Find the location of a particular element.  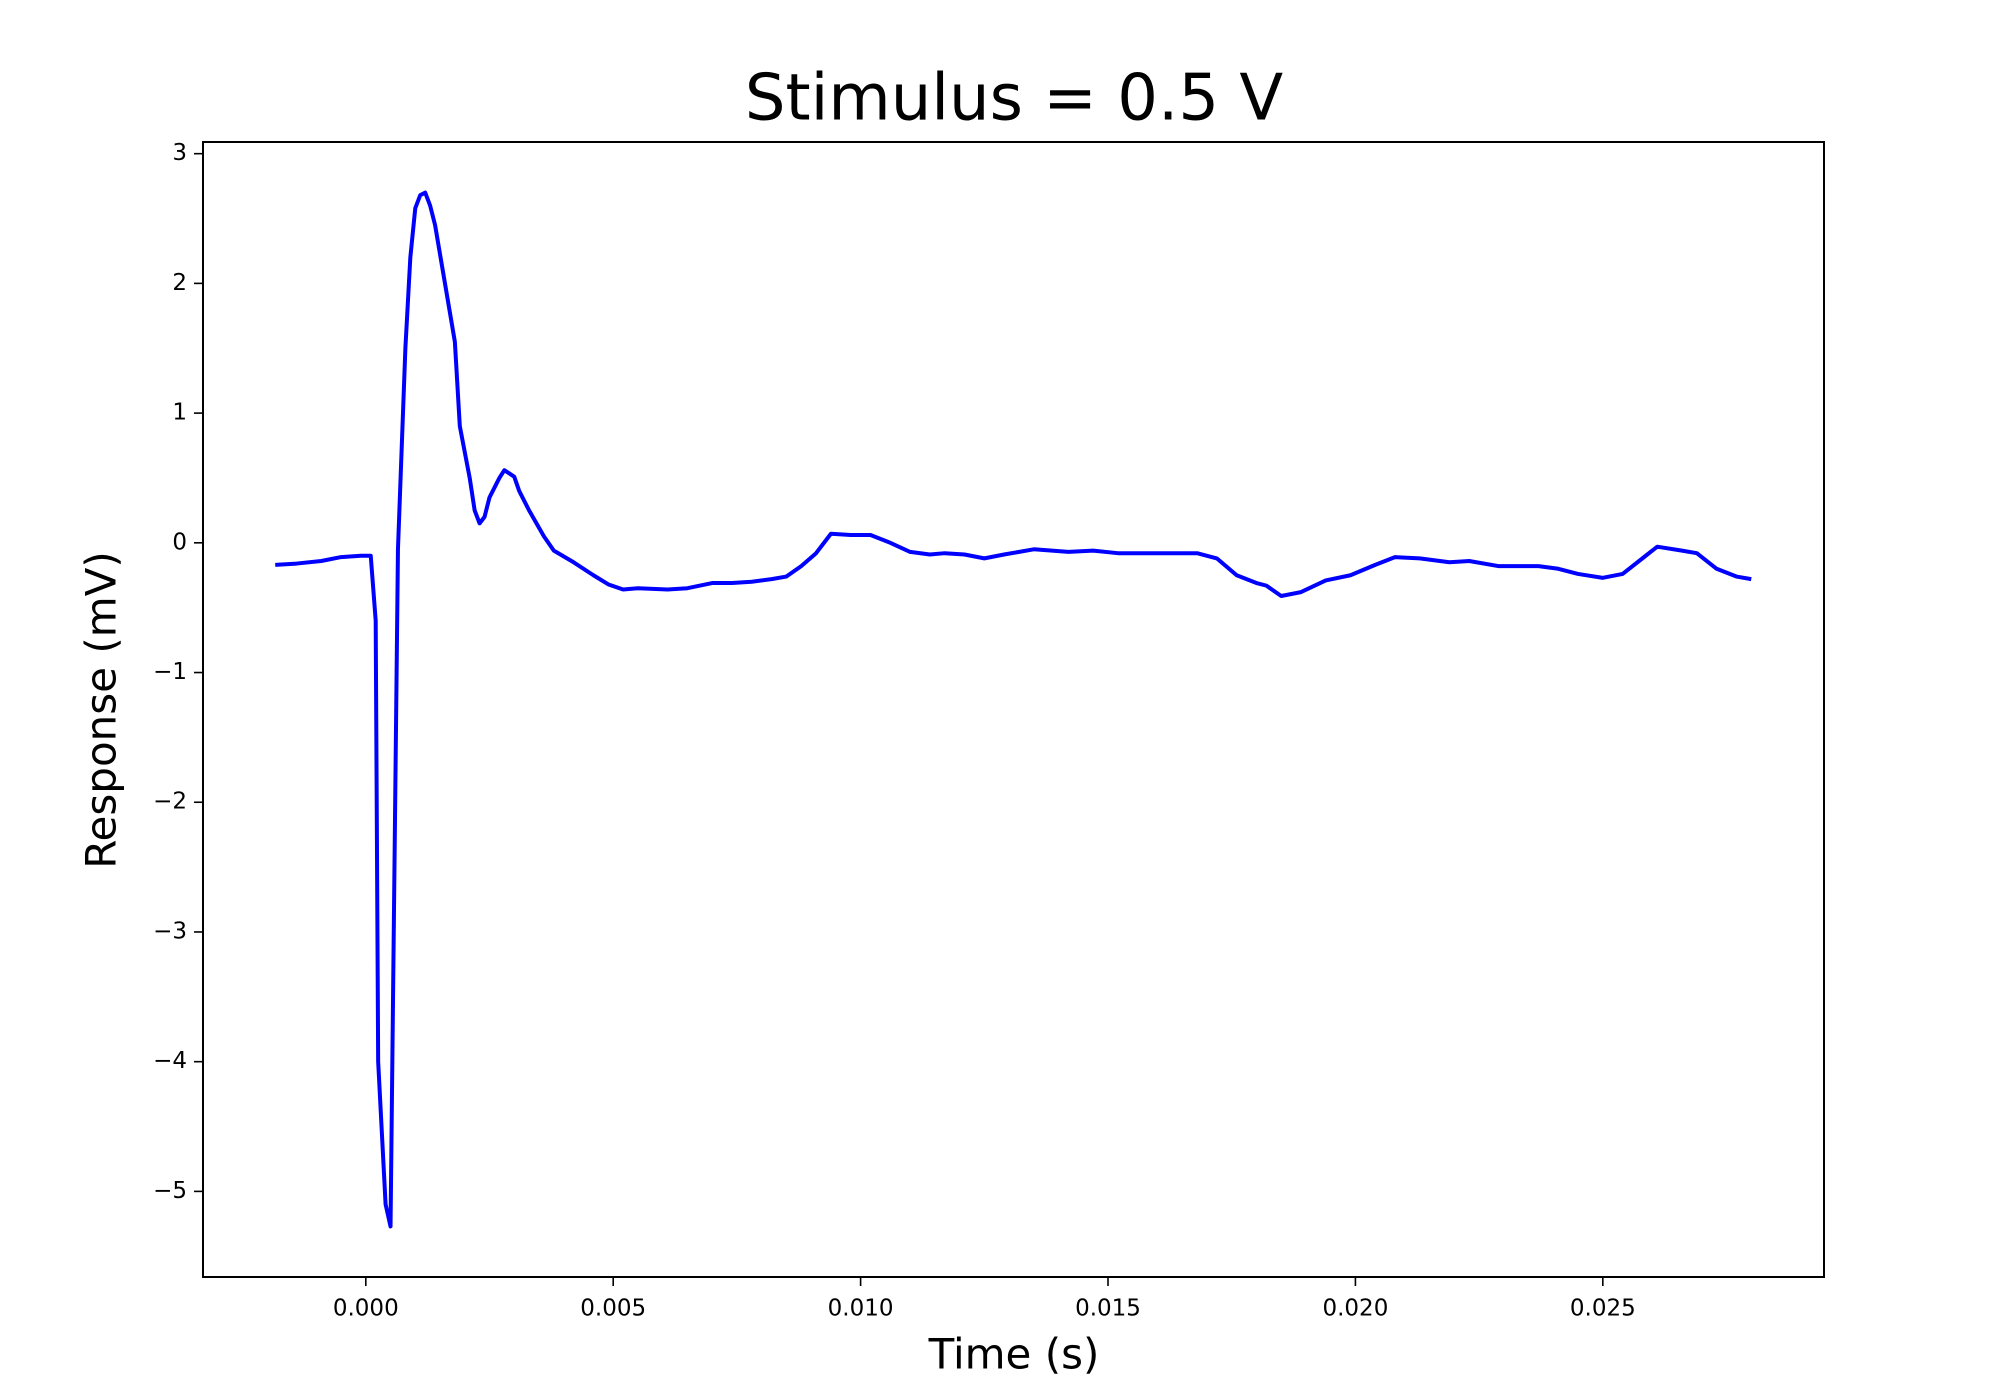

y-tick-label: −3 is located at coordinates (170, 931).